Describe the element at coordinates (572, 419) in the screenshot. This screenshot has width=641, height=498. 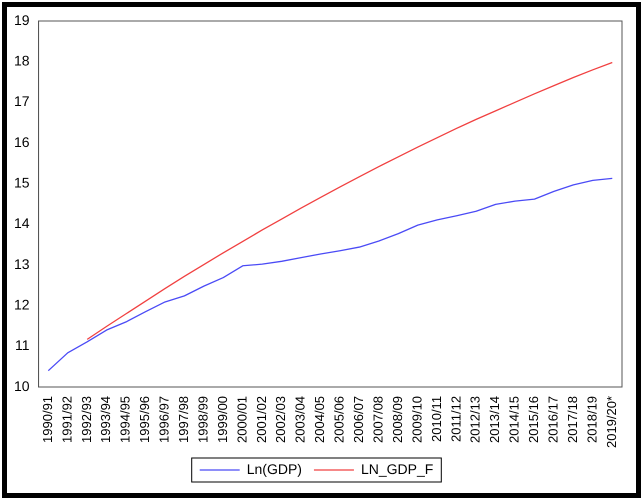
I see `x-tick-label: 2017/18` at that location.